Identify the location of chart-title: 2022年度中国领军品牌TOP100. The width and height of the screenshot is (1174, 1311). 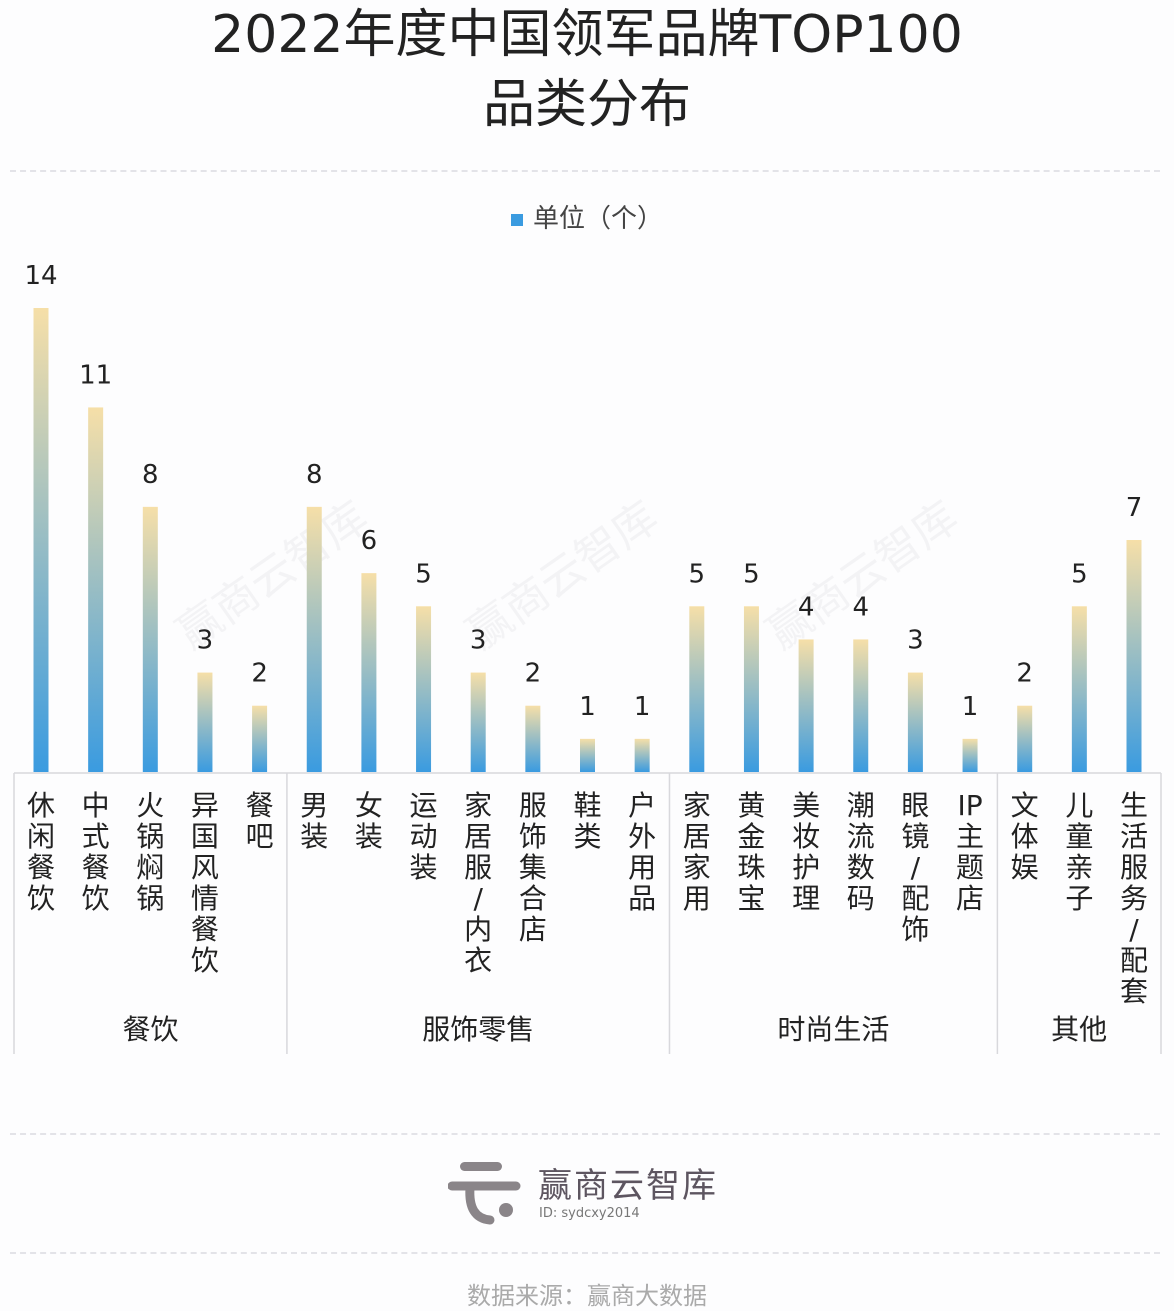
(587, 35).